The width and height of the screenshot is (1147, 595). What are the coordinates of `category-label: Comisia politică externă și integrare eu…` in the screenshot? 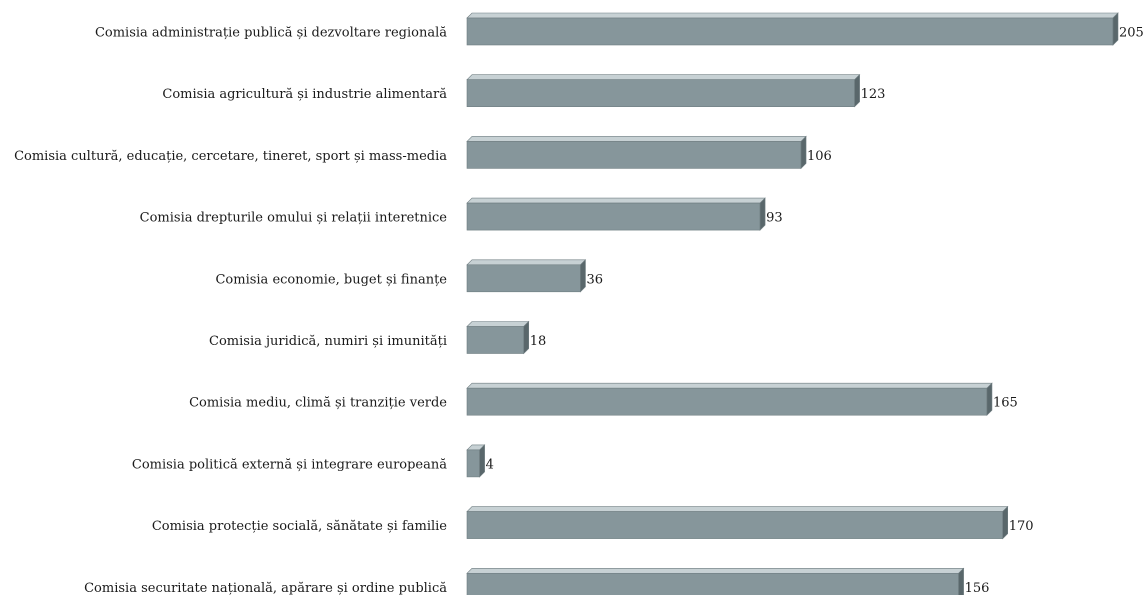 It's located at (289, 464).